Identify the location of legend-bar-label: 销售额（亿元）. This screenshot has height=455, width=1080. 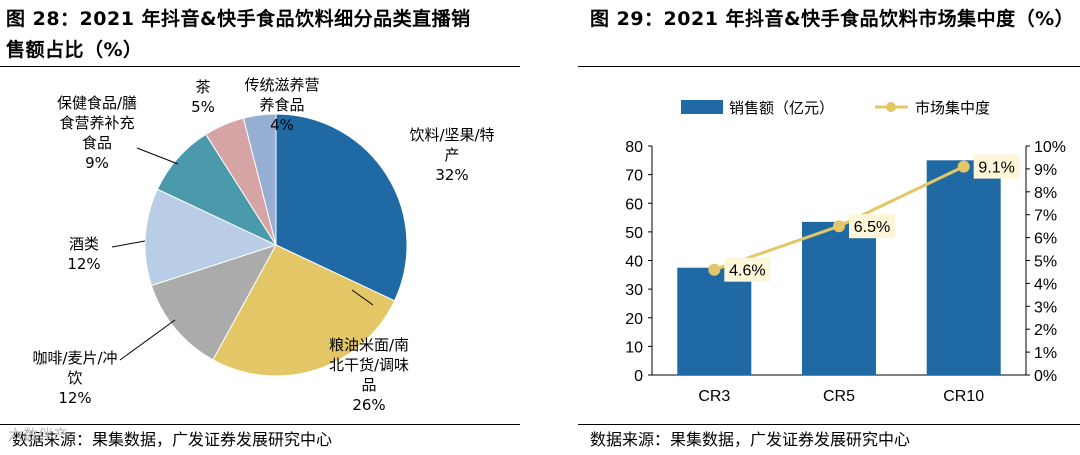
(781, 108).